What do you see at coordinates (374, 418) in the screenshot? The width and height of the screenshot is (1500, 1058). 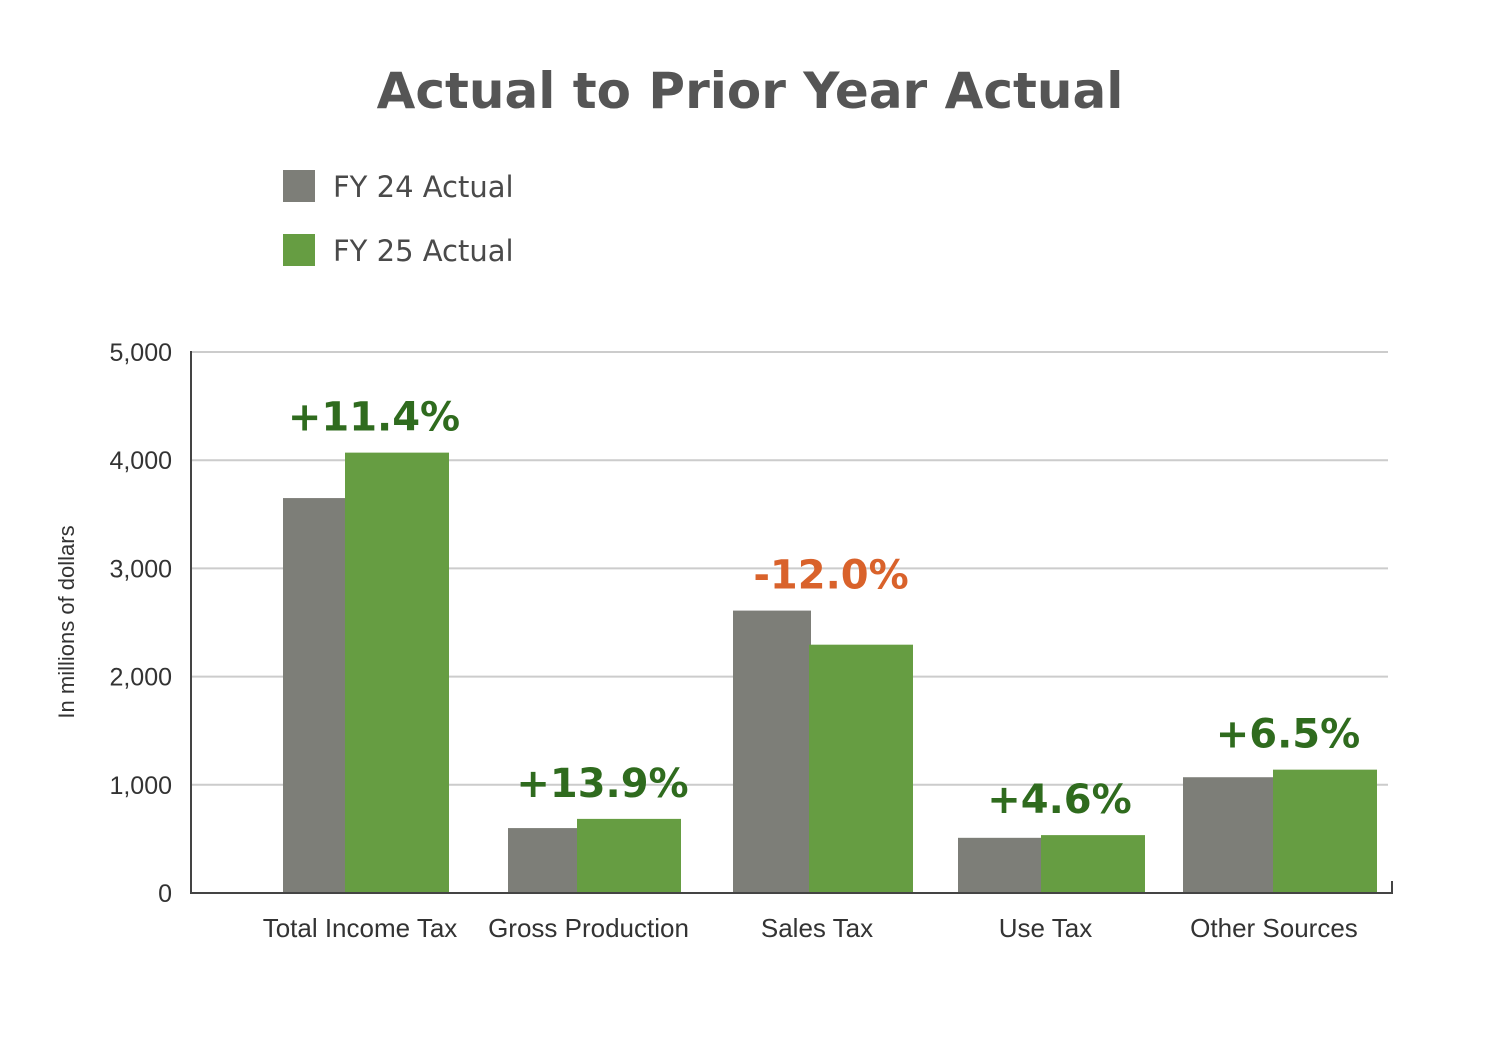 I see `change-label: +11.4%` at bounding box center [374, 418].